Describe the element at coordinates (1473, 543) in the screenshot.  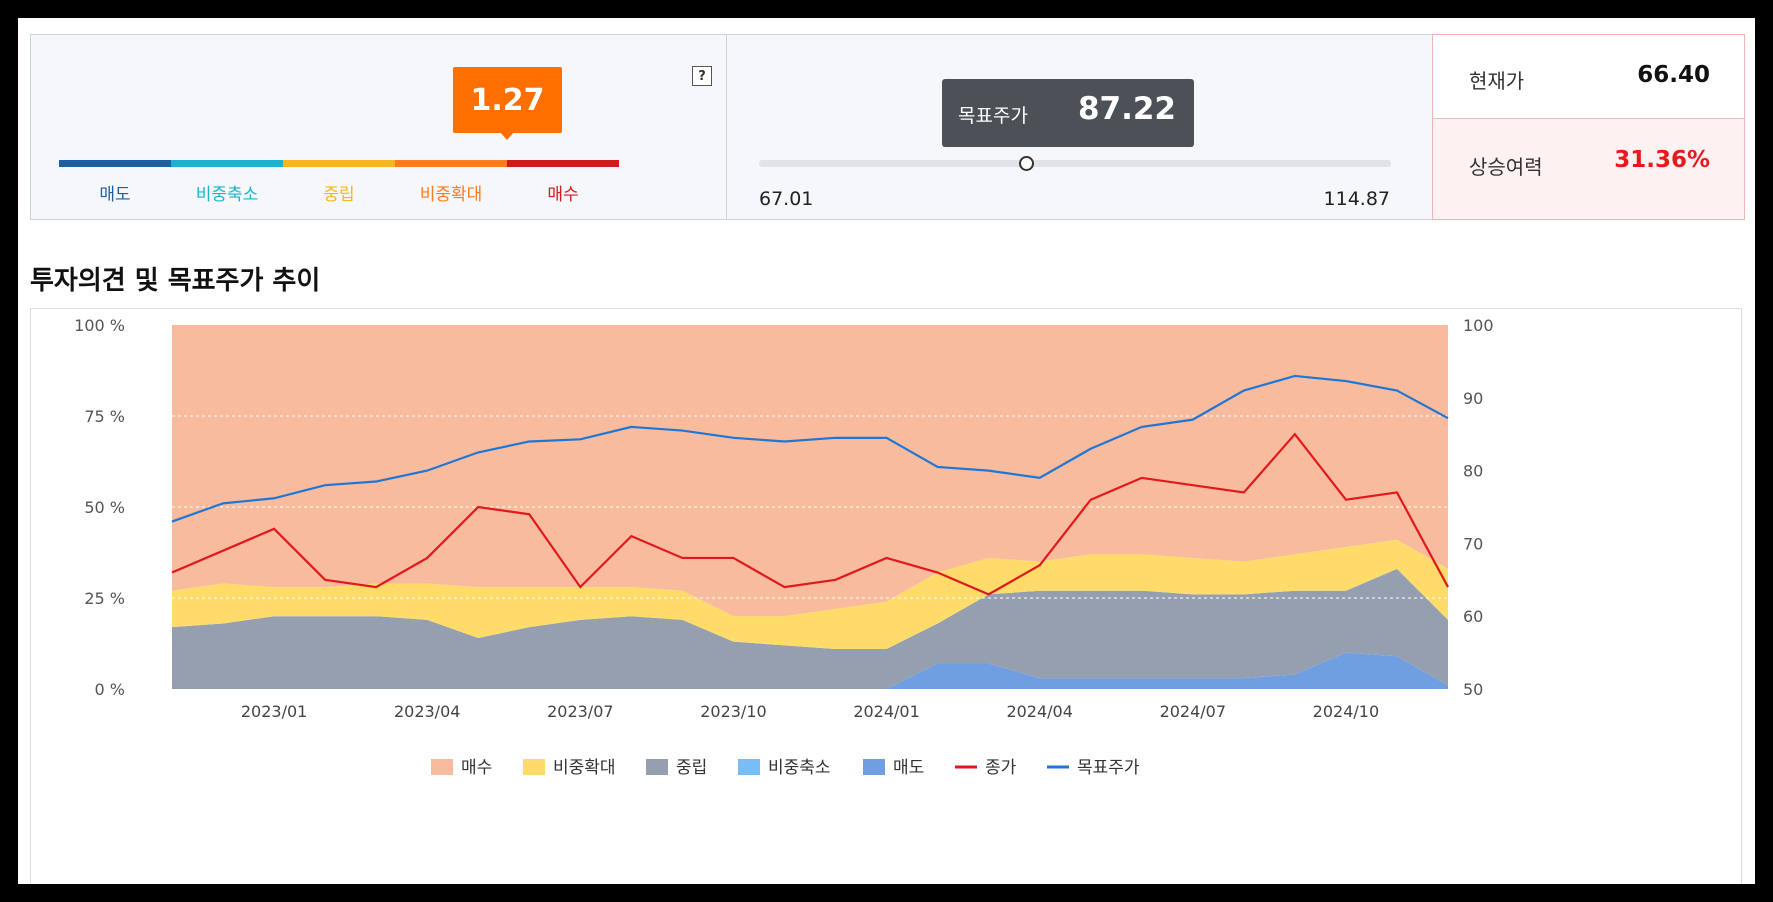
I see `y-right-tick-label: 70` at that location.